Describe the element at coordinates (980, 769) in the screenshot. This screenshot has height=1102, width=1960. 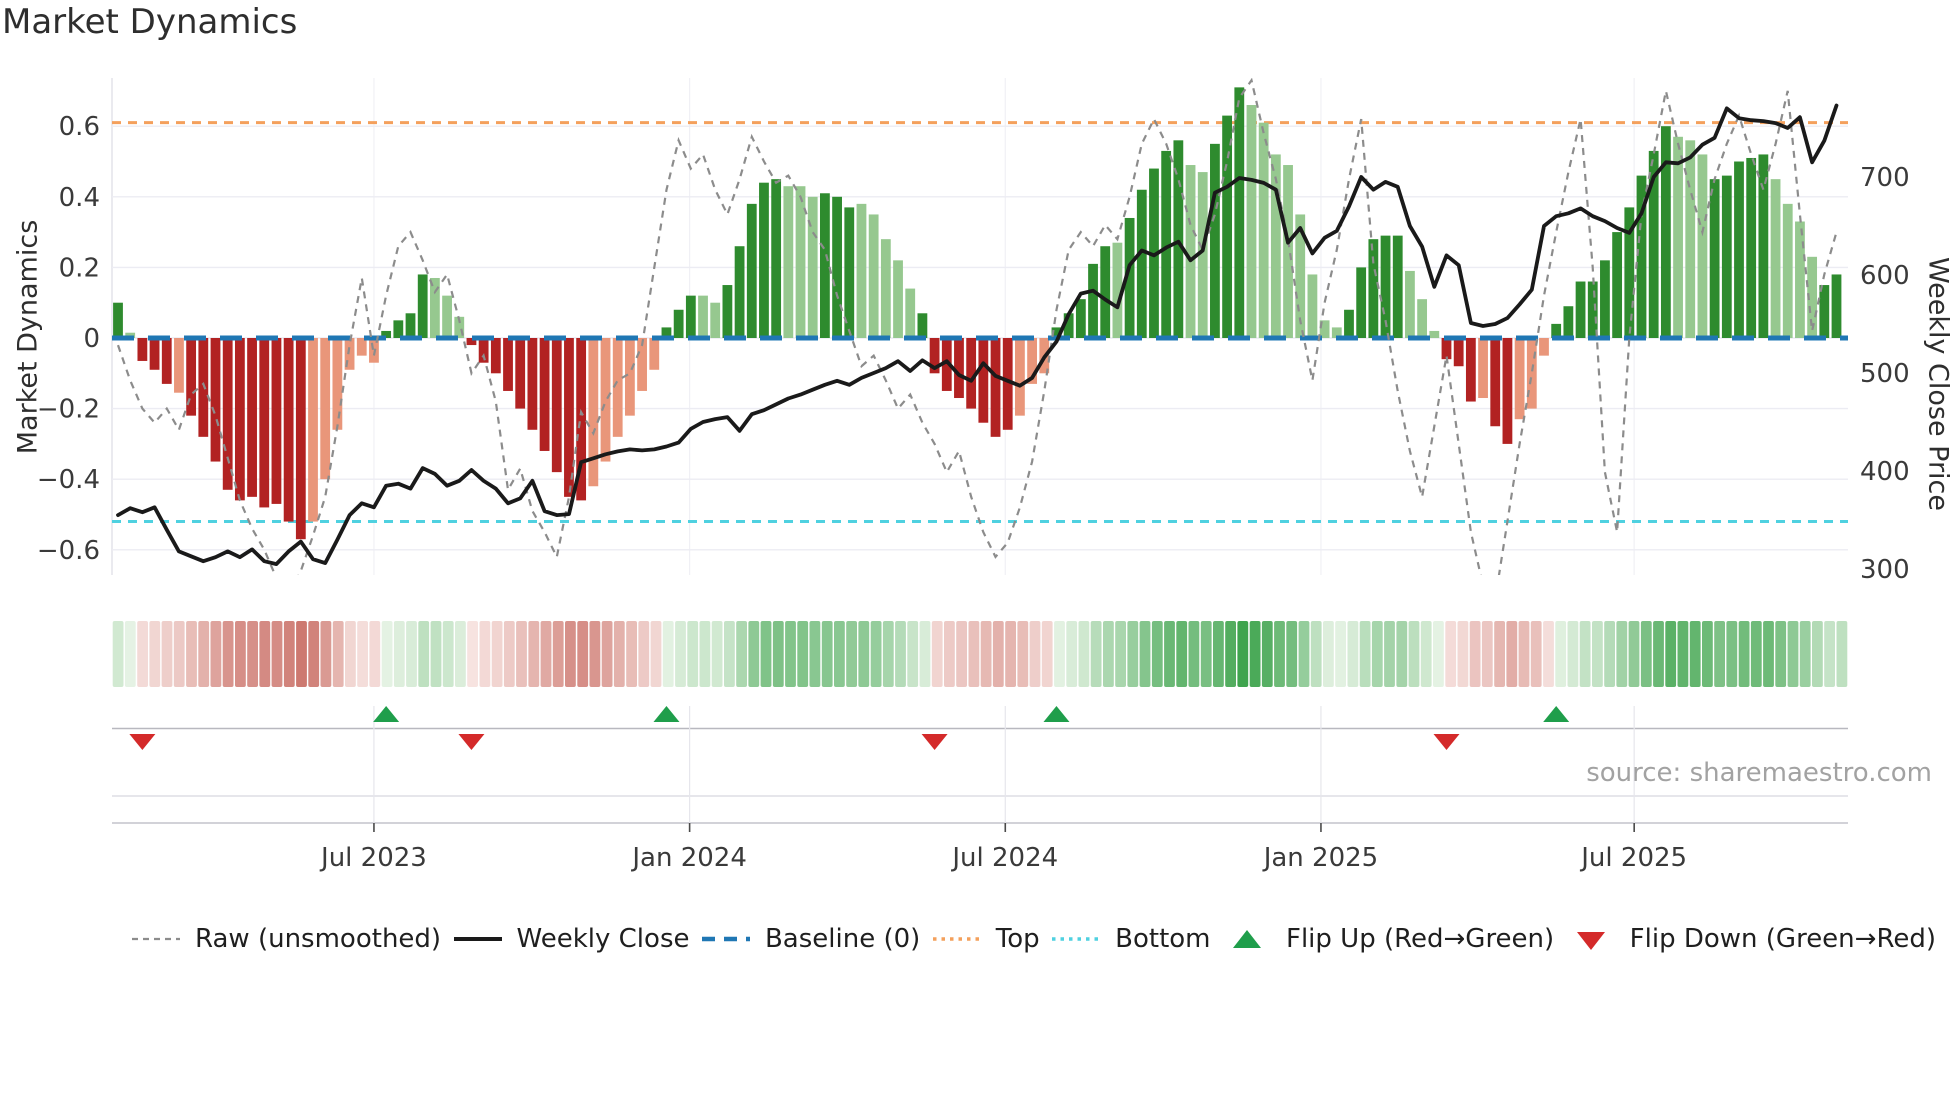
I see `flip-marker-panel` at that location.